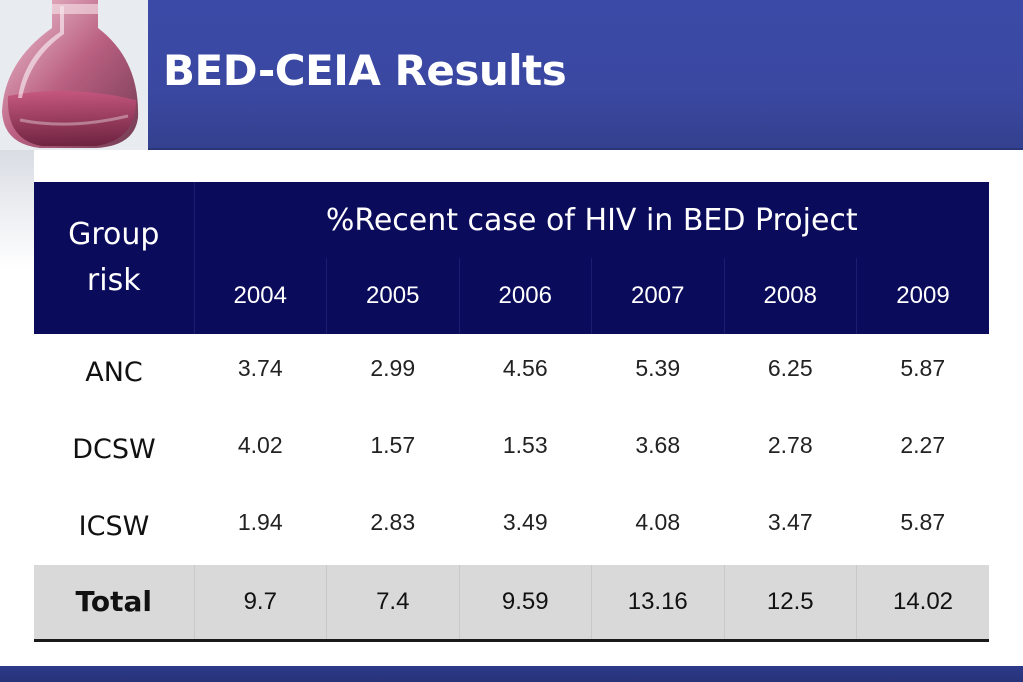 The height and width of the screenshot is (682, 1023). I want to click on table-cell: 4.02, so click(260, 449).